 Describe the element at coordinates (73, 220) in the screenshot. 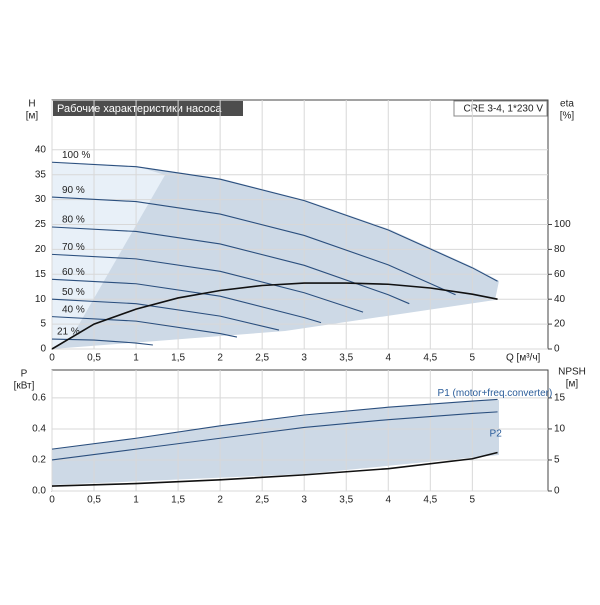

I see `series-label: 80 %` at that location.